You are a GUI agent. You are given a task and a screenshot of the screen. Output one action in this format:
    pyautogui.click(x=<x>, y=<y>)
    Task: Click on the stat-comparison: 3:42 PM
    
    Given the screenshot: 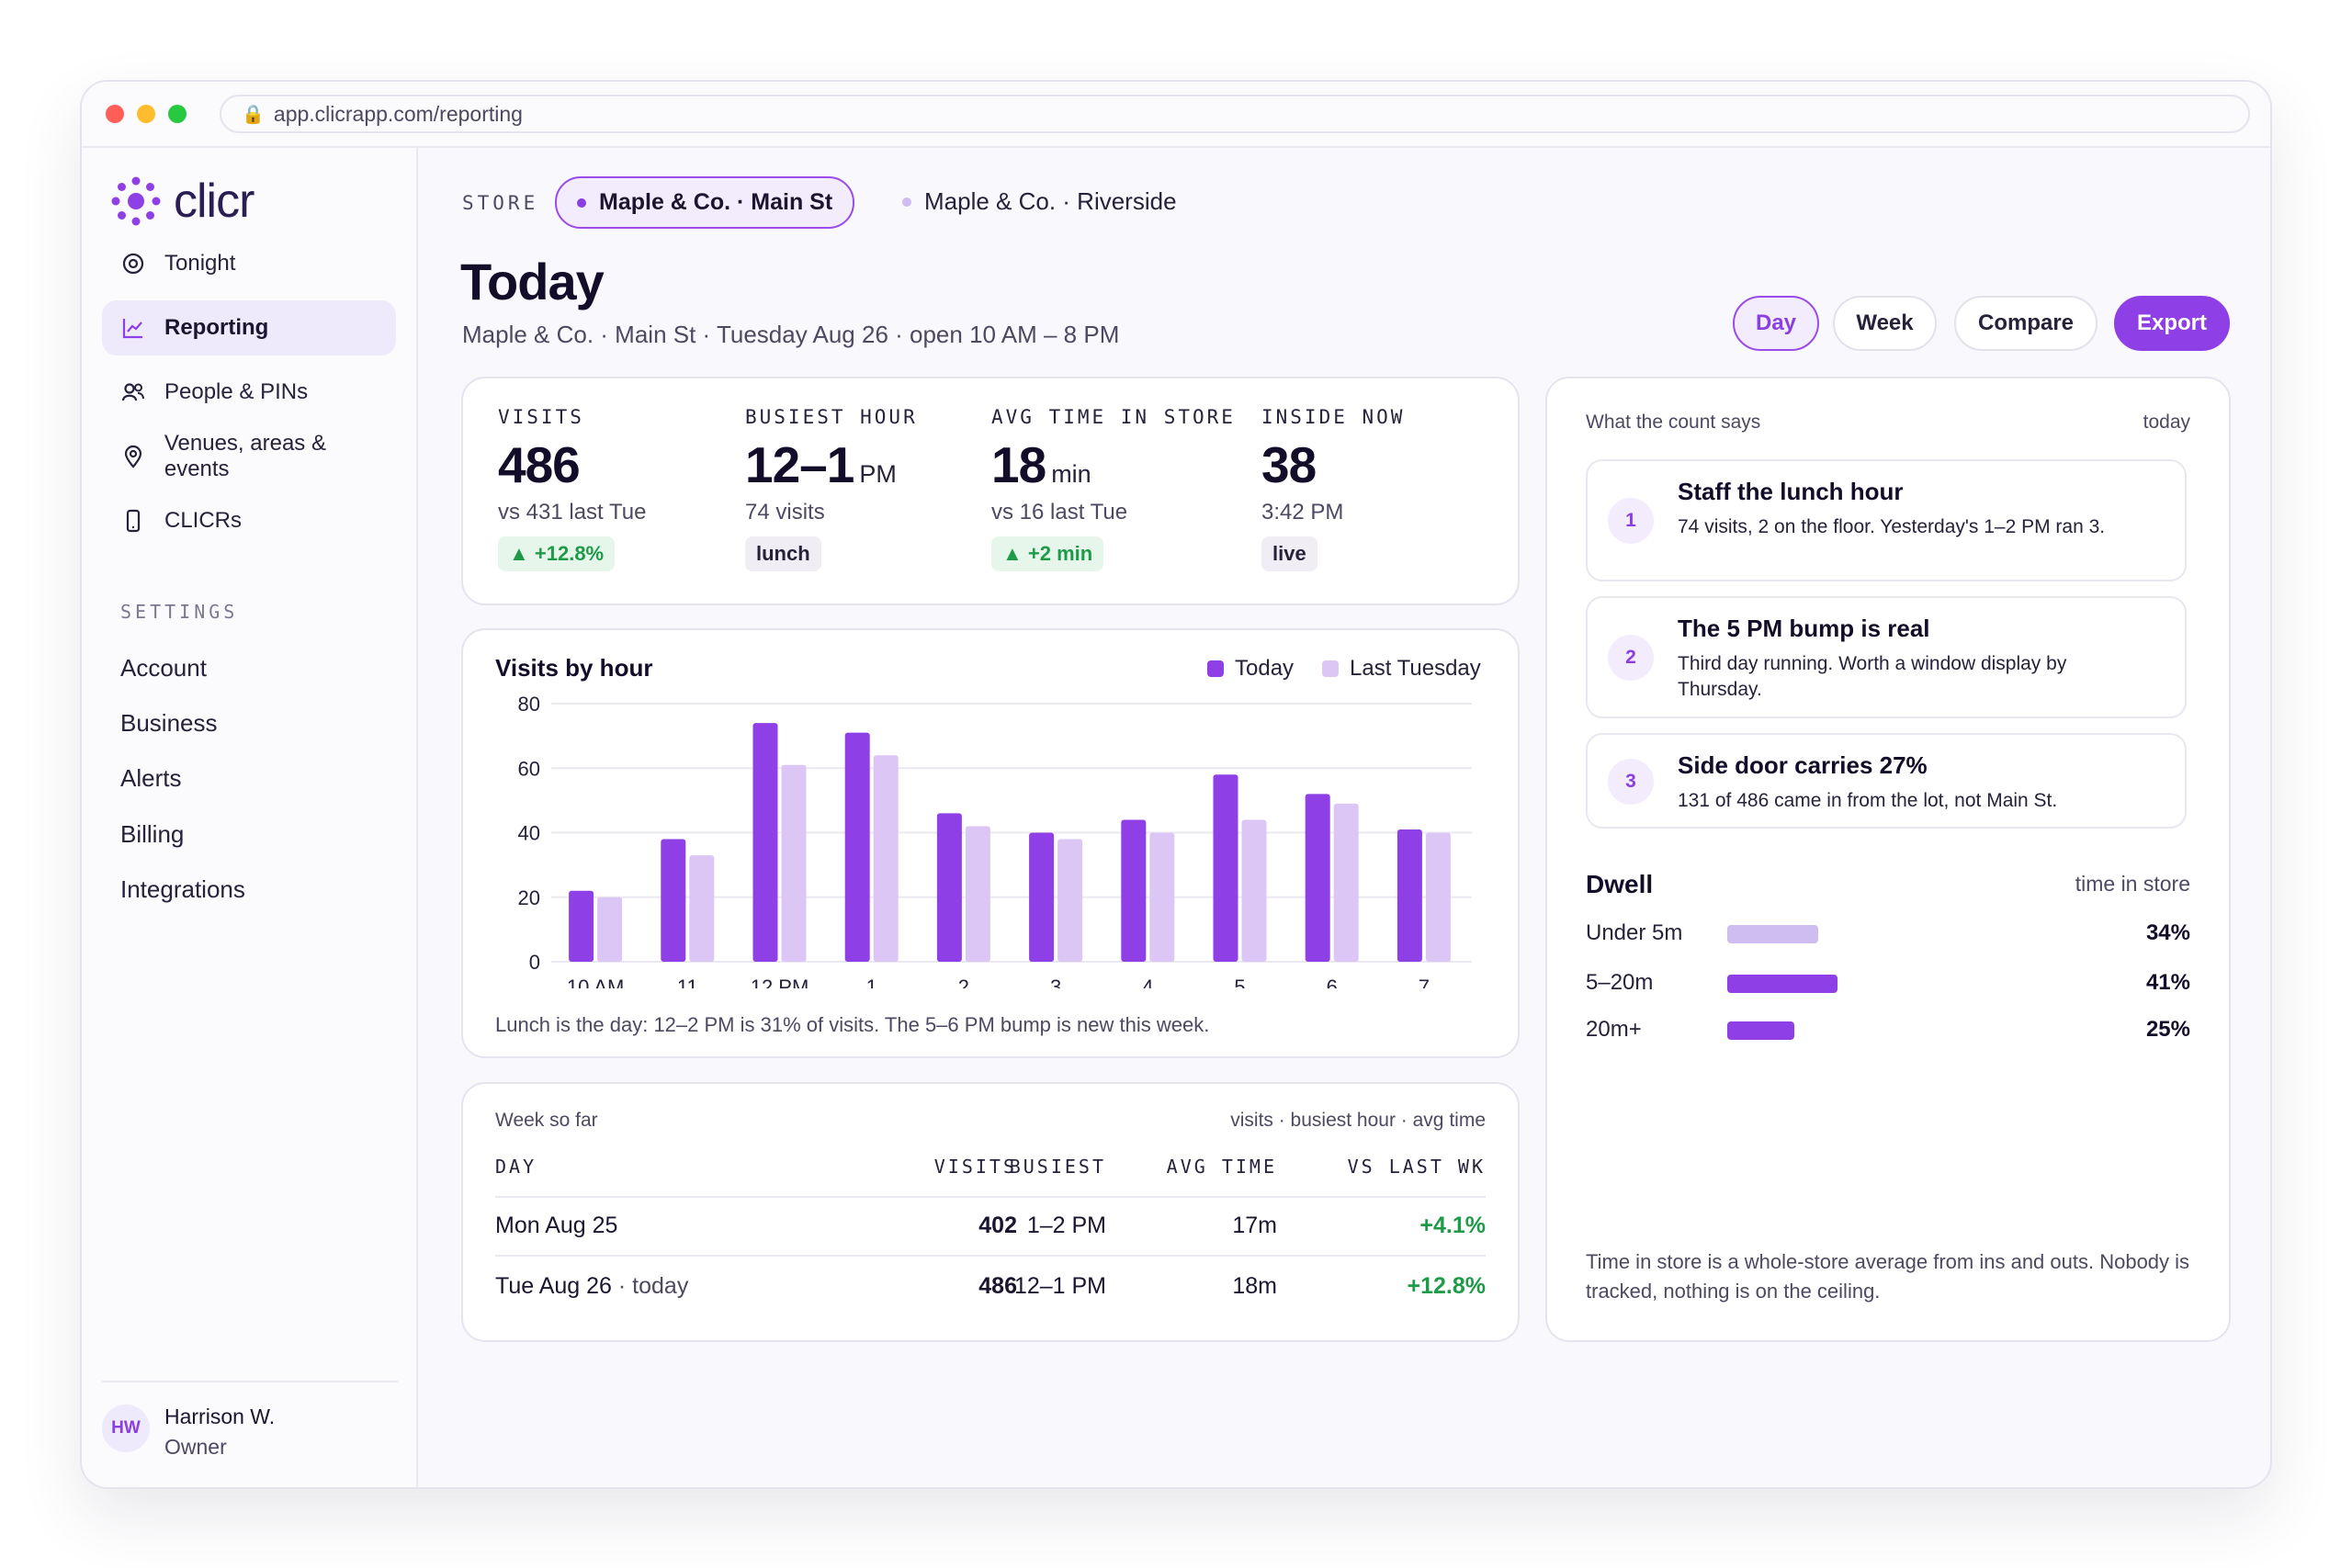 What is the action you would take?
    pyautogui.click(x=1302, y=512)
    